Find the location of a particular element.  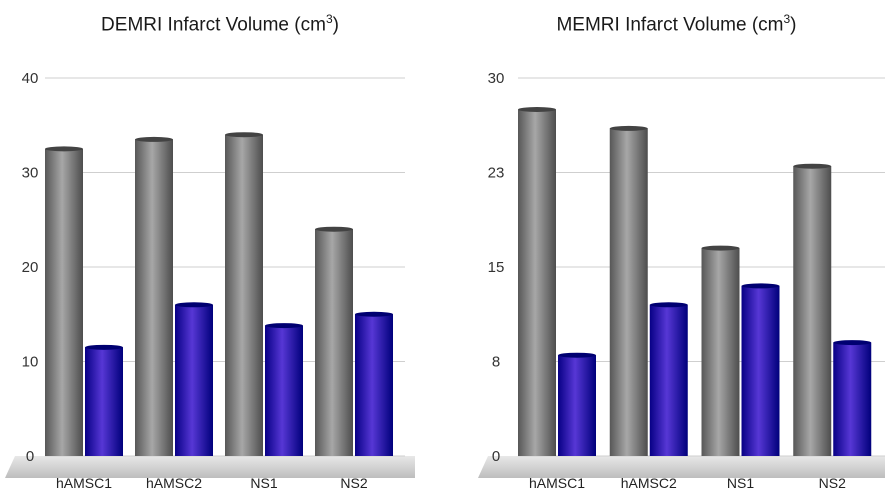

memri-chart-title: MEMRI Infarct Volume (cm3) is located at coordinates (676, 24).